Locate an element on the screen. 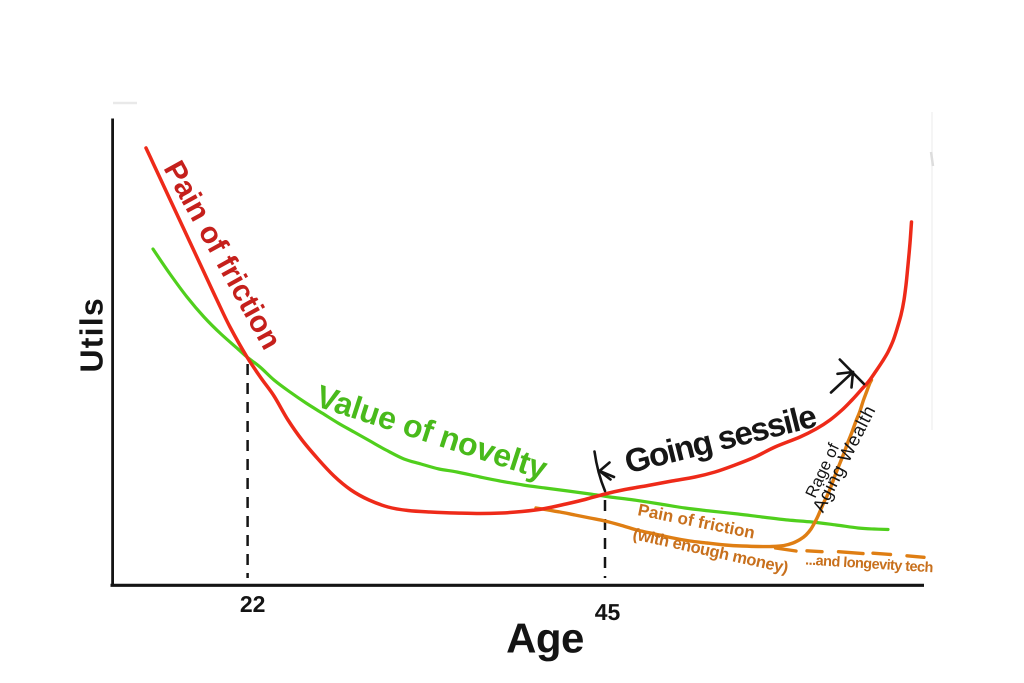  svg-text: ...and longevity tech is located at coordinates (869, 565).